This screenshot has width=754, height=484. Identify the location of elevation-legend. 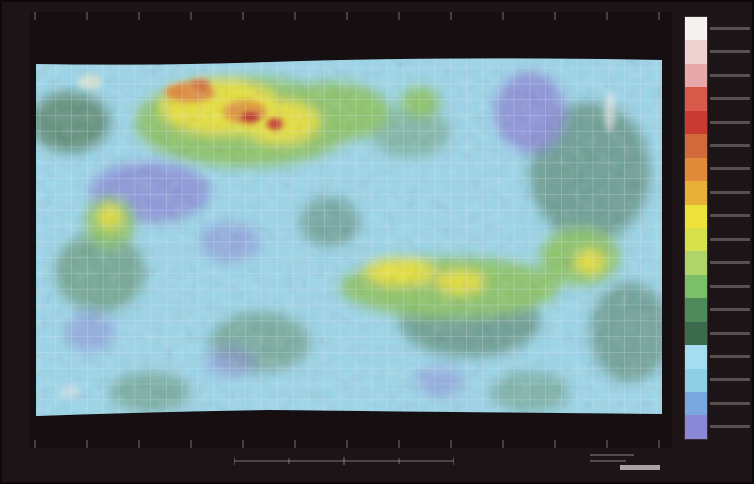
(717, 228).